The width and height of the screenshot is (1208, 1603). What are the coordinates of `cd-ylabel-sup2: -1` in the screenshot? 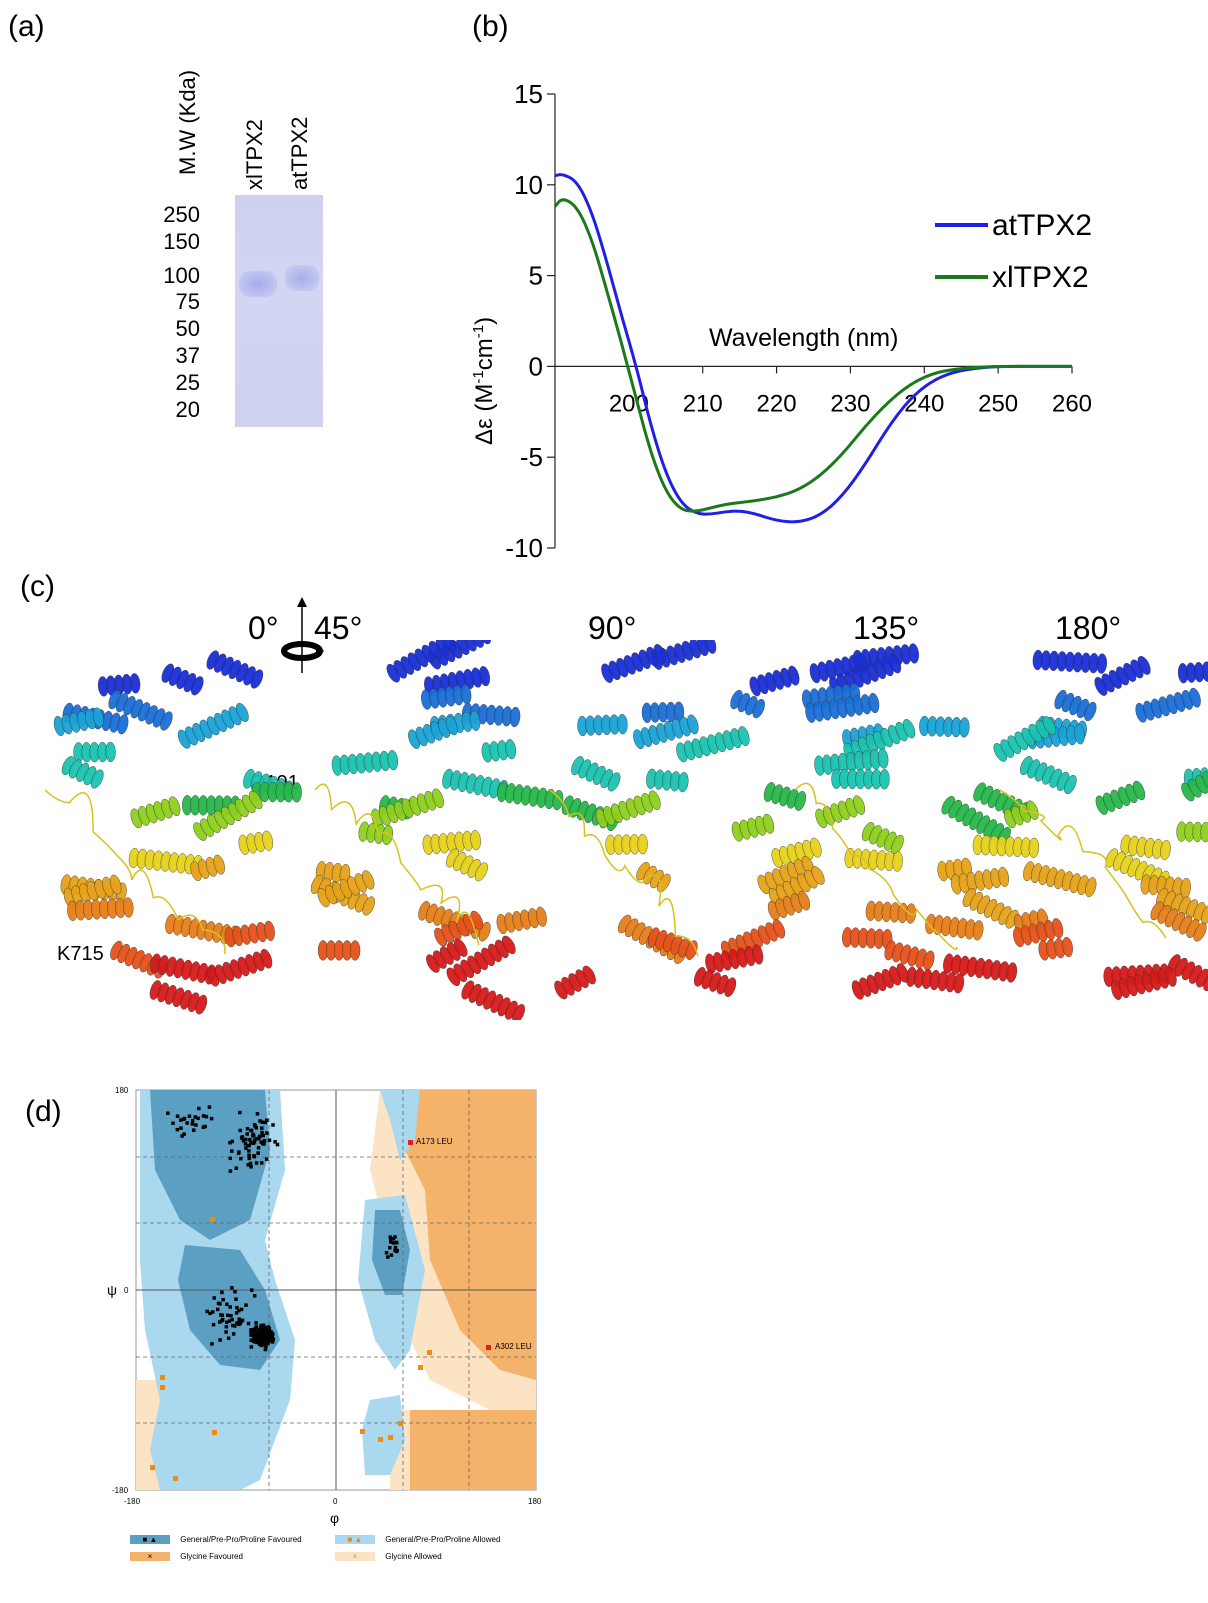 It's located at (478, 331).